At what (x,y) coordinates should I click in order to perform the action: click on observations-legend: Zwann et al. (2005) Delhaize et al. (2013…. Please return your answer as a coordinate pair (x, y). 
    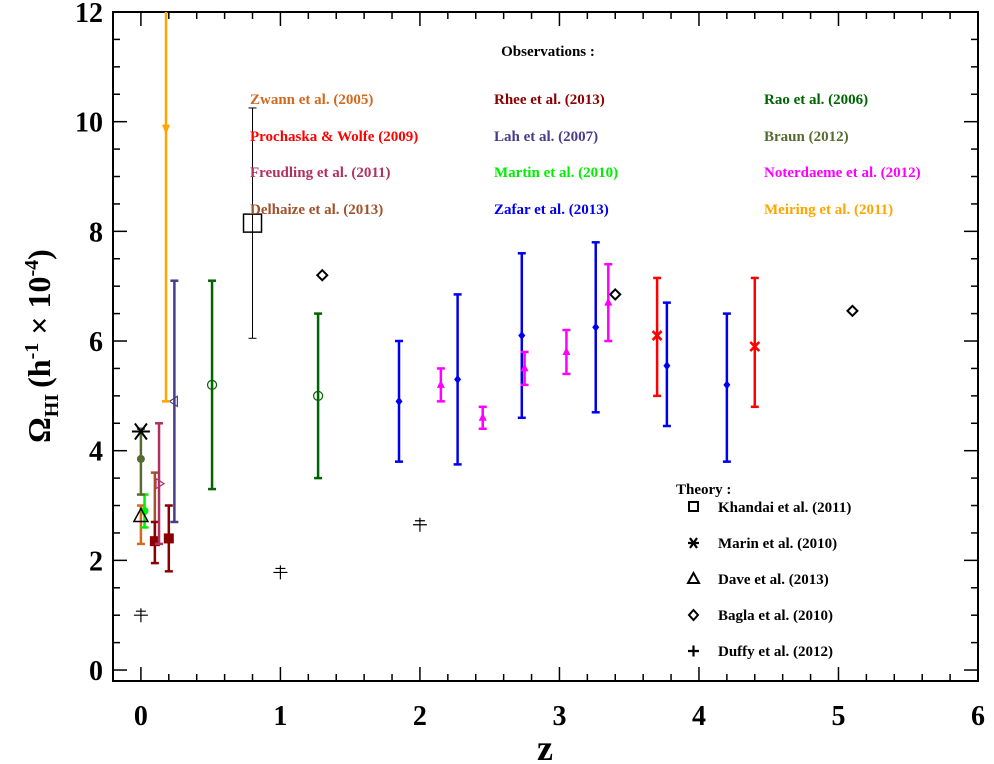
    Looking at the image, I should click on (585, 155).